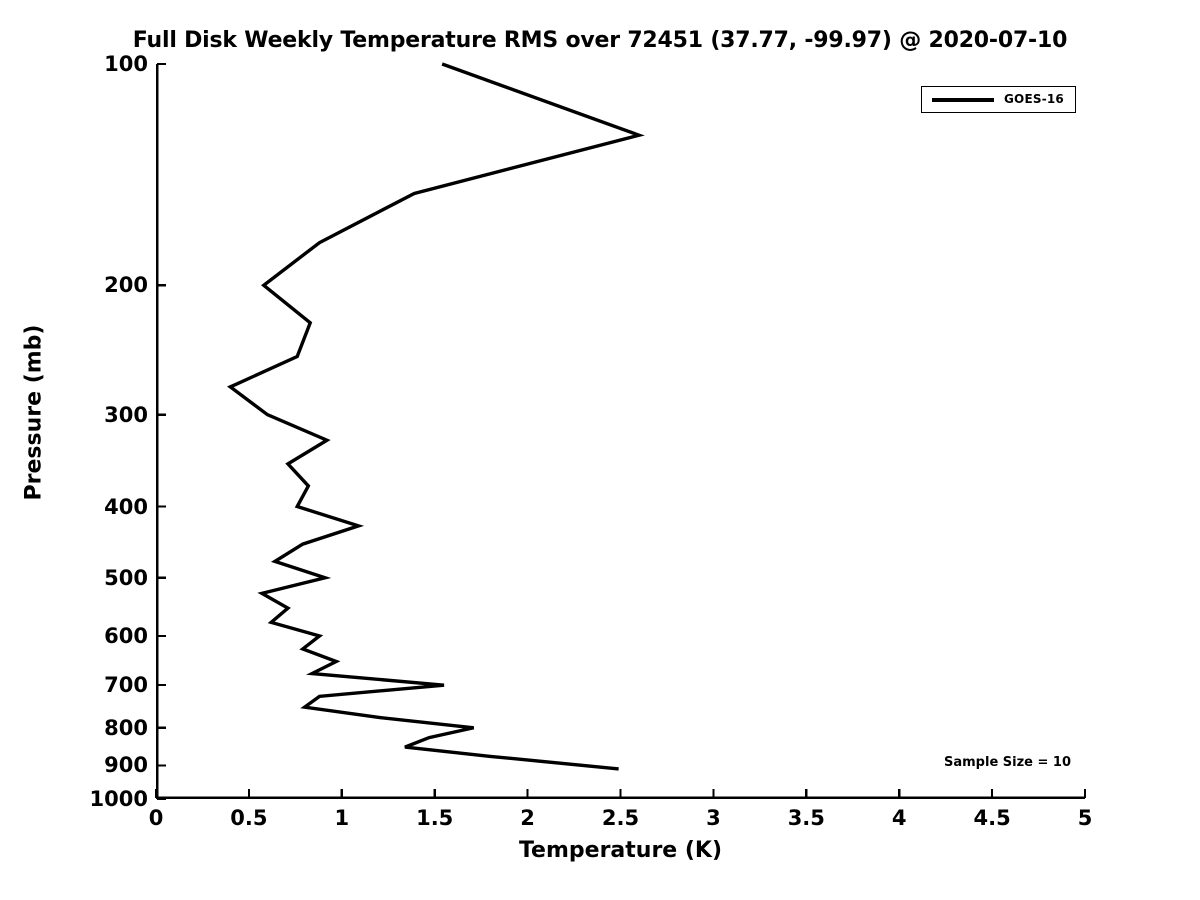 Image resolution: width=1200 pixels, height=900 pixels. What do you see at coordinates (992, 818) in the screenshot?
I see `x-tick-label-4_5: 4.5` at bounding box center [992, 818].